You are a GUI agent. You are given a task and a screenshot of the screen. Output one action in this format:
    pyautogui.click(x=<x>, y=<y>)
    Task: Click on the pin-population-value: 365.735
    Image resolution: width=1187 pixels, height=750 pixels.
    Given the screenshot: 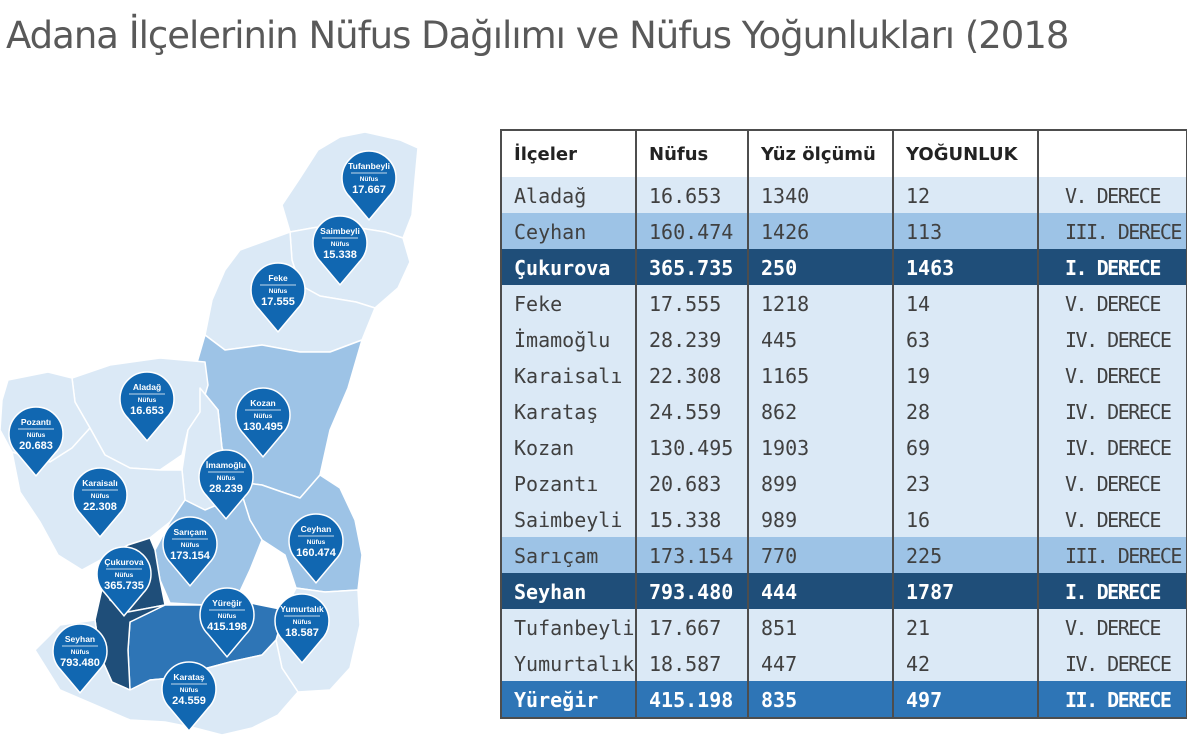 What is the action you would take?
    pyautogui.click(x=124, y=586)
    